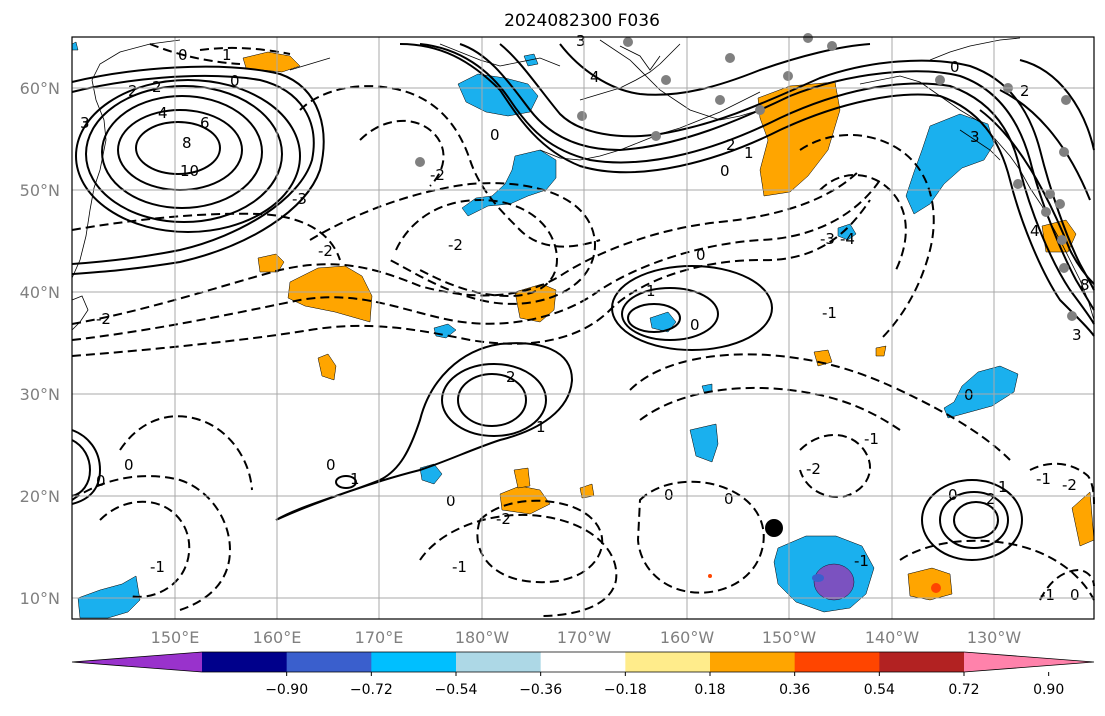  Describe the element at coordinates (482, 637) in the screenshot. I see `lon-label: 180°W` at that location.